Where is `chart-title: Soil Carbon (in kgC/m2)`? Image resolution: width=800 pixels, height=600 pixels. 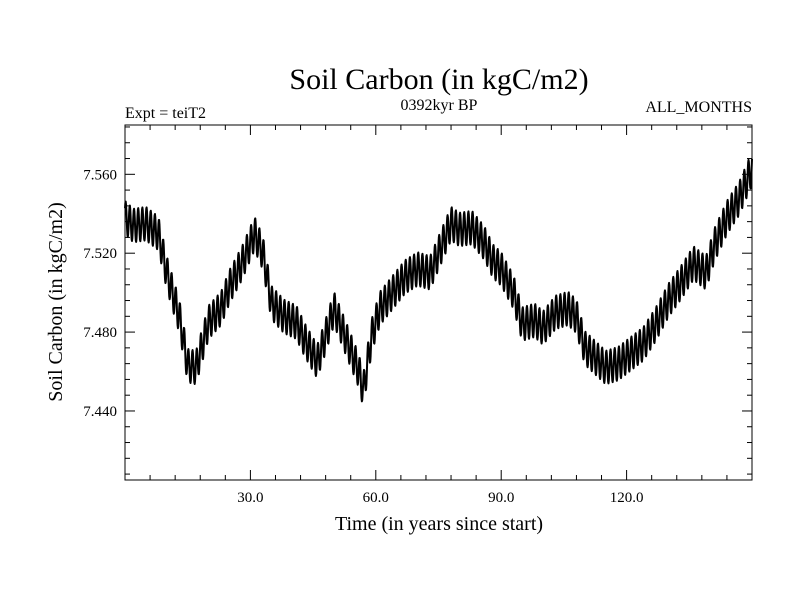 chart-title: Soil Carbon (in kgC/m2) is located at coordinates (438, 79).